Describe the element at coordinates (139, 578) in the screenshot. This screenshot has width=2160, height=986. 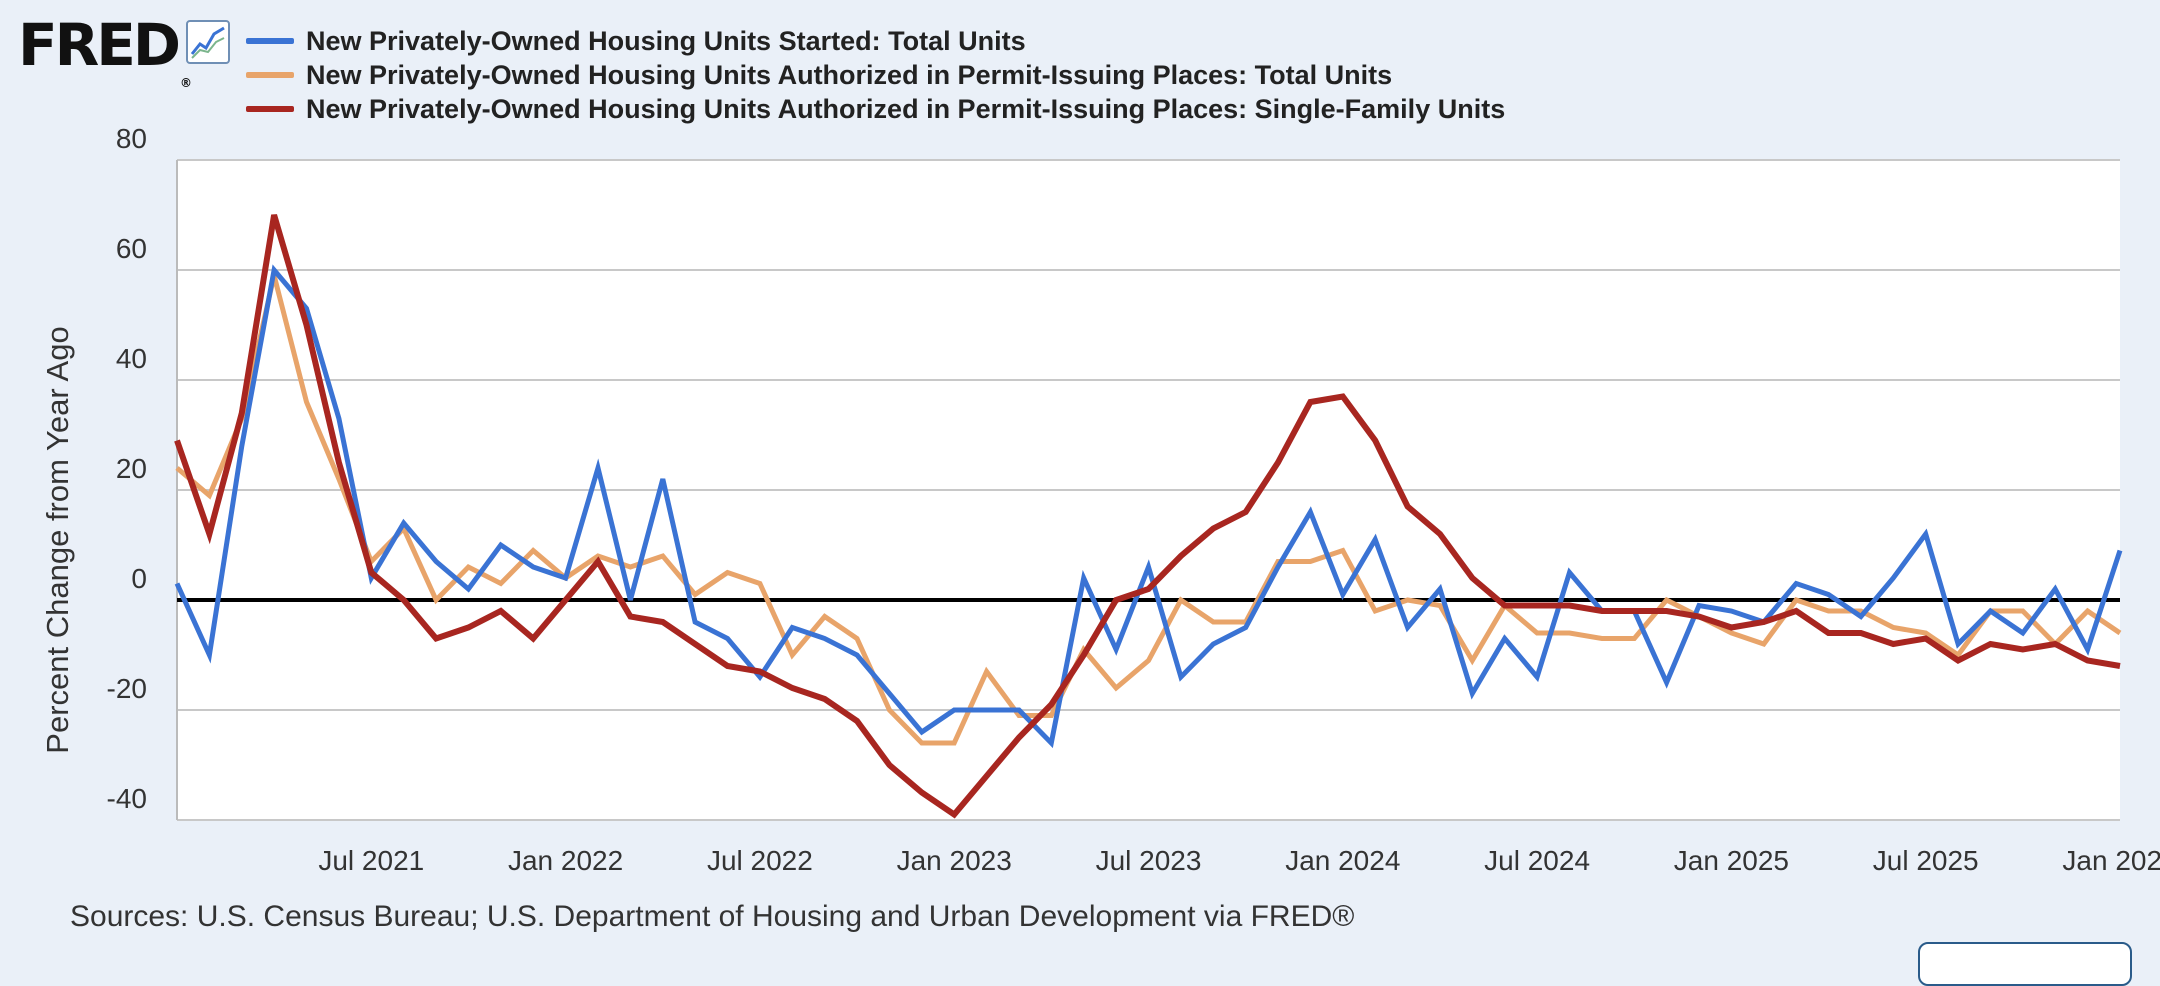
I see `y-tick-label: 0` at that location.